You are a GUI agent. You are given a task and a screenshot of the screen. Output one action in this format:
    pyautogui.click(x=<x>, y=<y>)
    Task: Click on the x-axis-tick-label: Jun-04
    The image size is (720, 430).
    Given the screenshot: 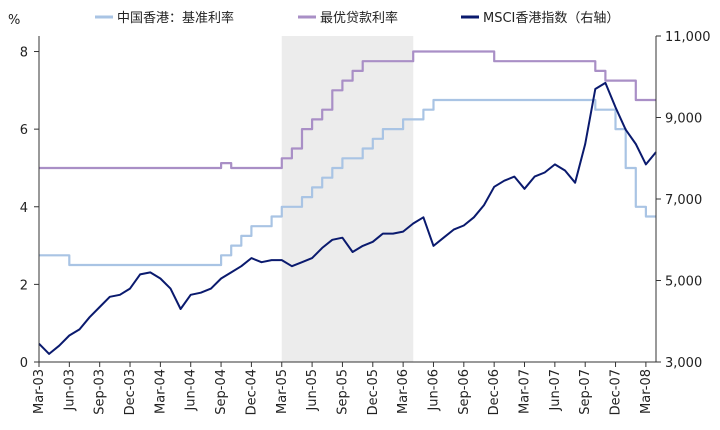 What is the action you would take?
    pyautogui.click(x=191, y=390)
    